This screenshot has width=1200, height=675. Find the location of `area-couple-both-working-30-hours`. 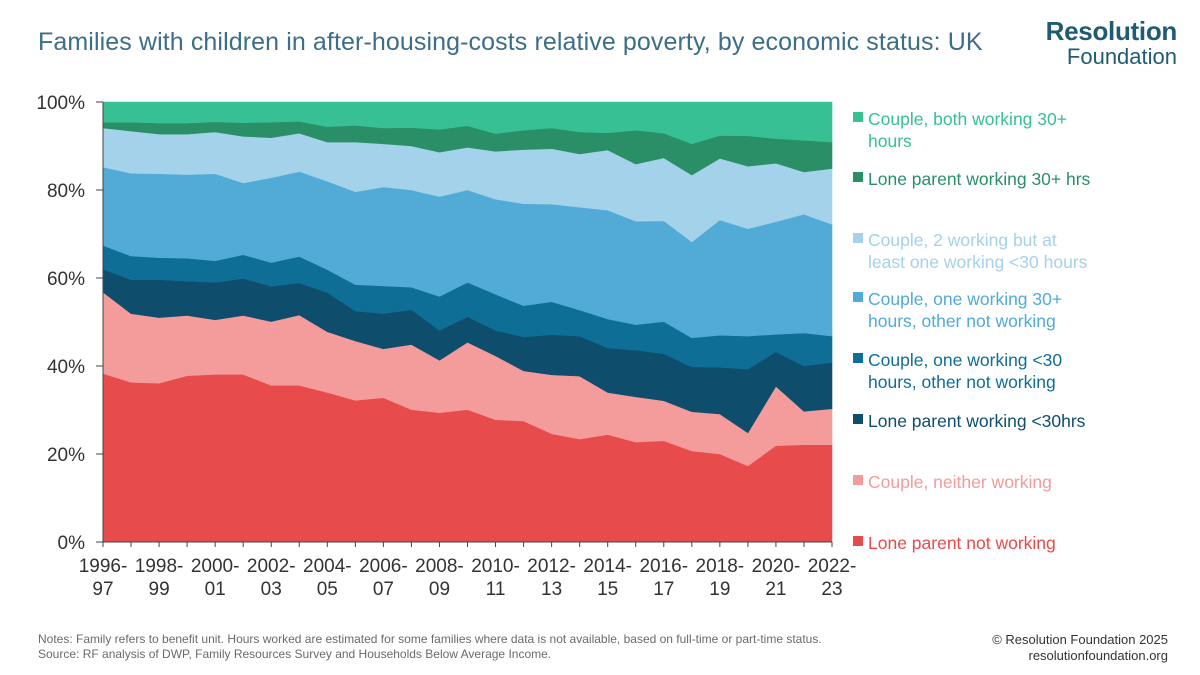

area-couple-both-working-30-hours is located at coordinates (467, 123).